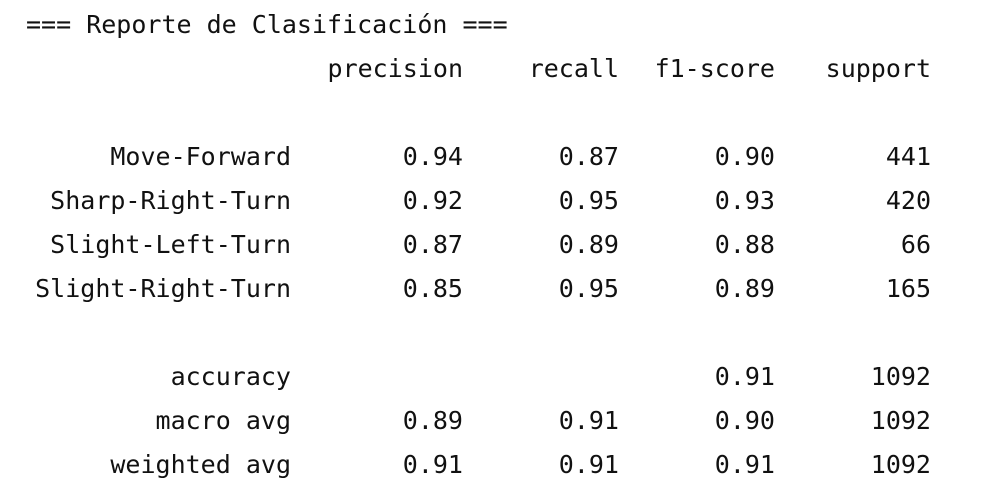  Describe the element at coordinates (200, 464) in the screenshot. I see `row-label: weighted avg` at that location.